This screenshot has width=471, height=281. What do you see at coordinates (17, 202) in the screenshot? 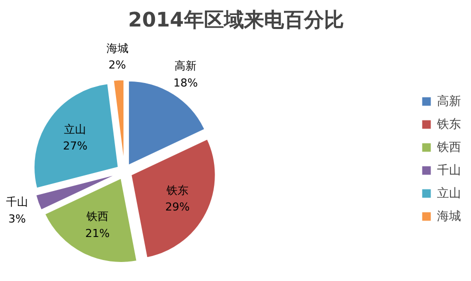
I see `slice-label: 千山` at bounding box center [17, 202].